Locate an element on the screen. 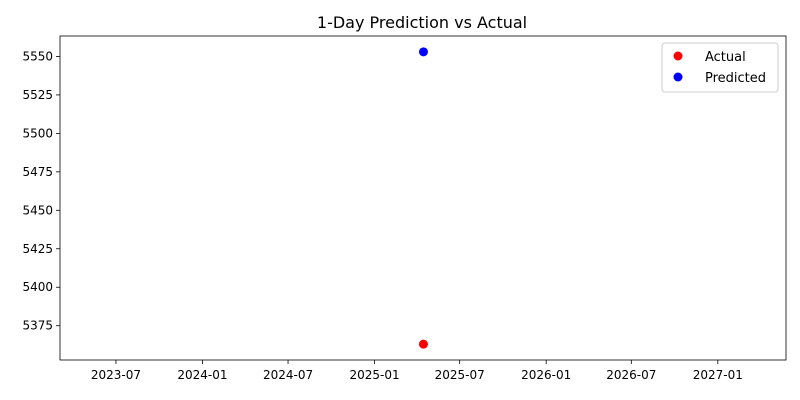 The image size is (800, 400). y-tick-label: 5425 is located at coordinates (37, 249).